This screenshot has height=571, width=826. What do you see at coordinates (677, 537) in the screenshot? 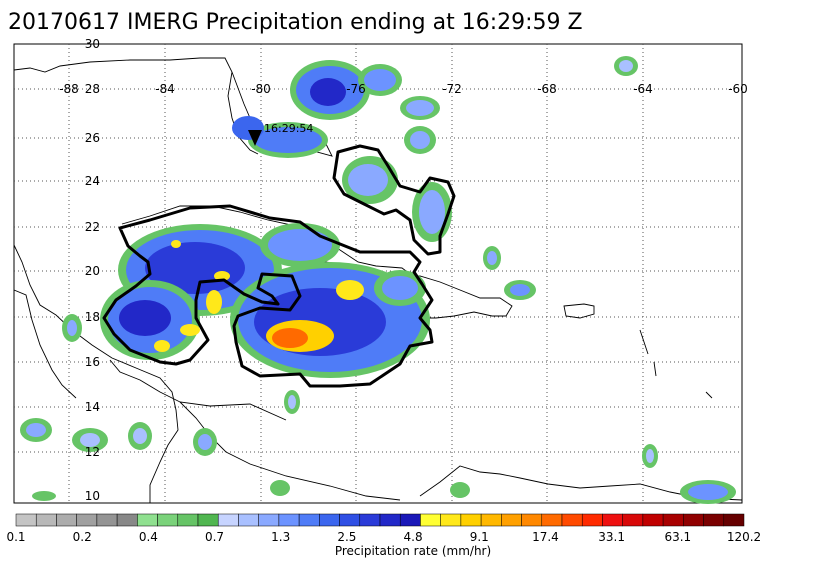
I see `colorbar-tick-label: 63.1` at bounding box center [677, 537].